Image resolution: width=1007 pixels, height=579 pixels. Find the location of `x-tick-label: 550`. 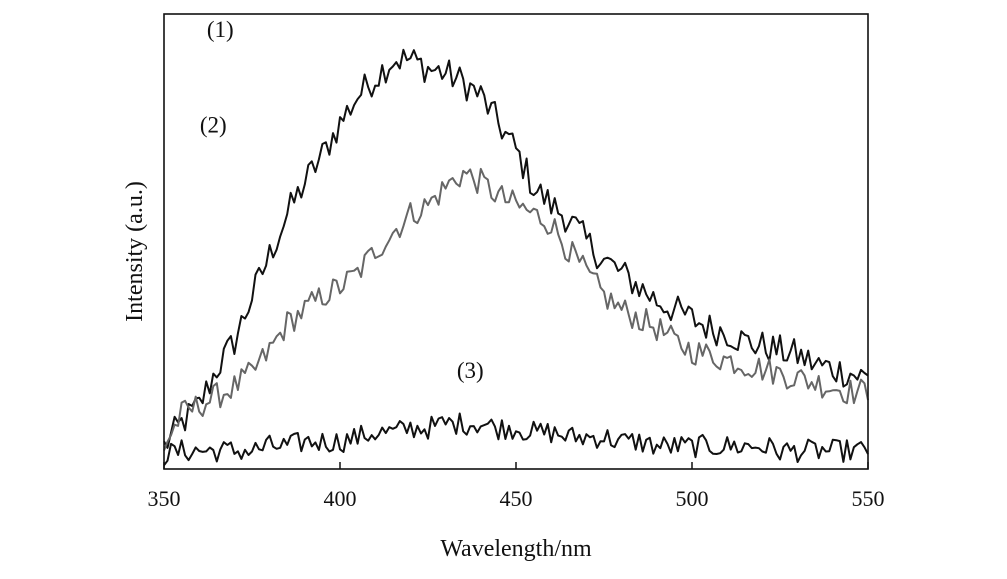

x-tick-label: 550 is located at coordinates (868, 498).